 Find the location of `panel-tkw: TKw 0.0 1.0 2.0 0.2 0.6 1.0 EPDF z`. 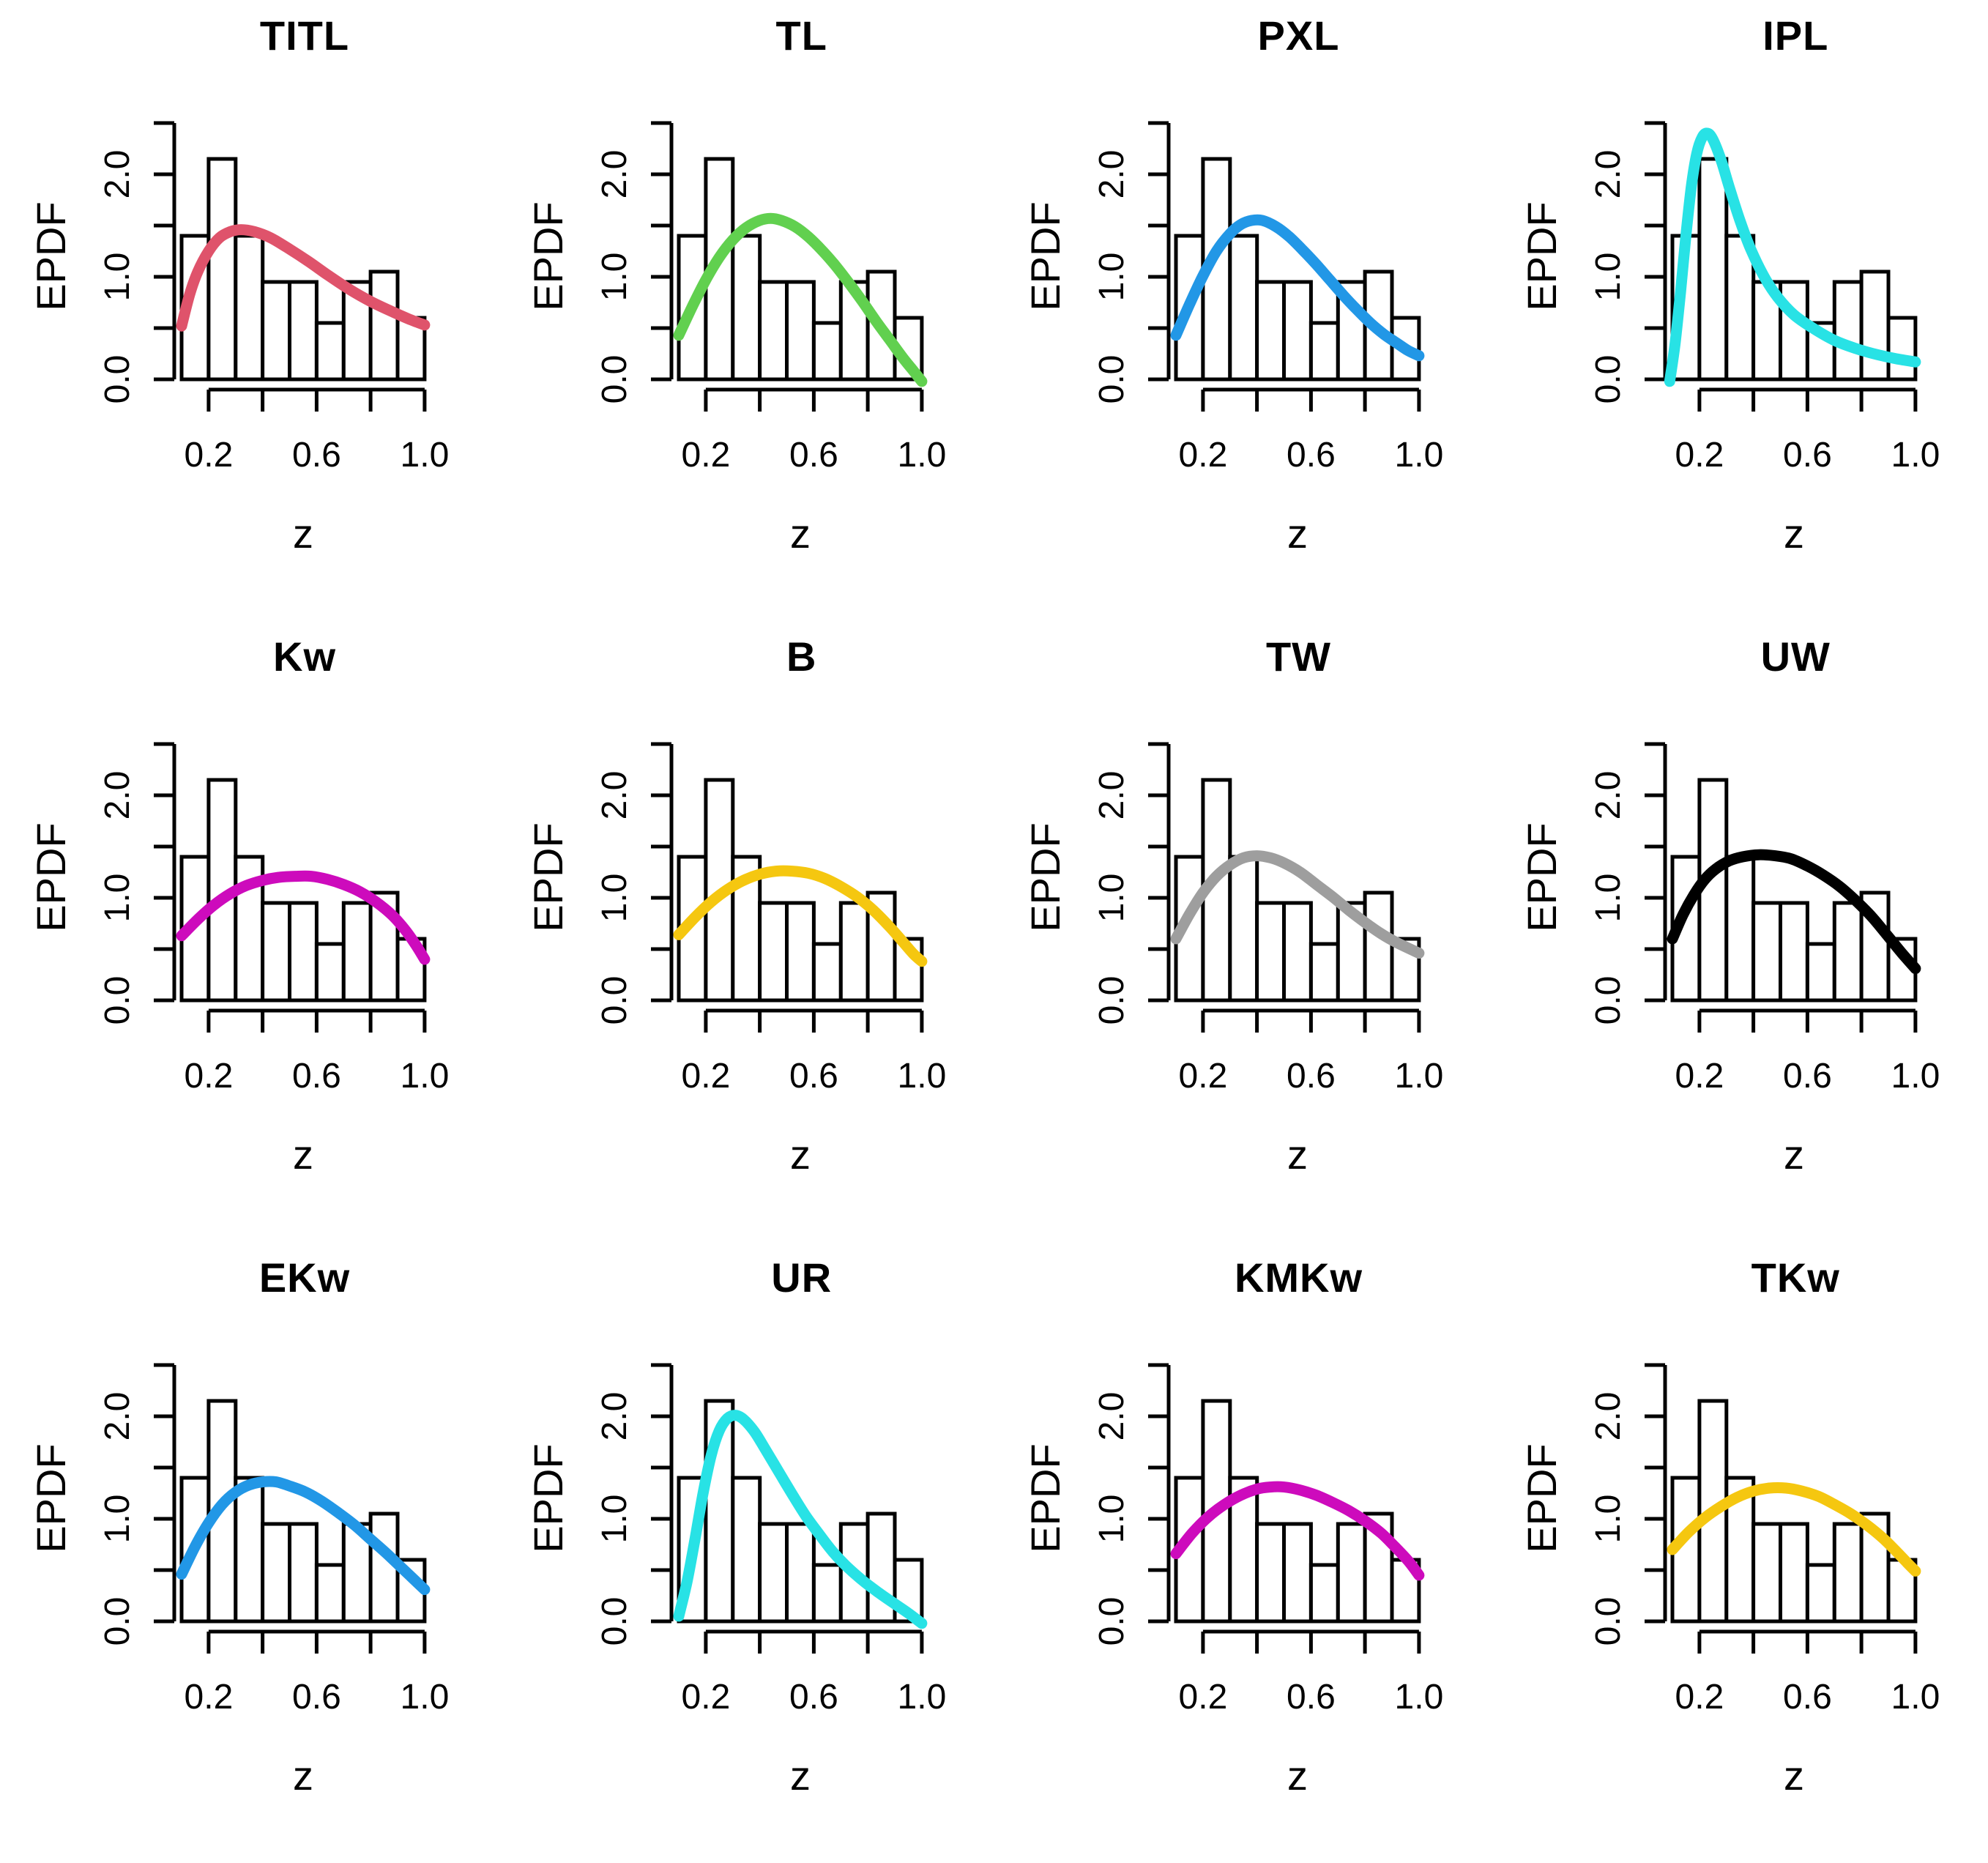

panel-tkw: TKw 0.0 1.0 2.0 0.2 0.6 1.0 EPDF z is located at coordinates (1739, 1552).